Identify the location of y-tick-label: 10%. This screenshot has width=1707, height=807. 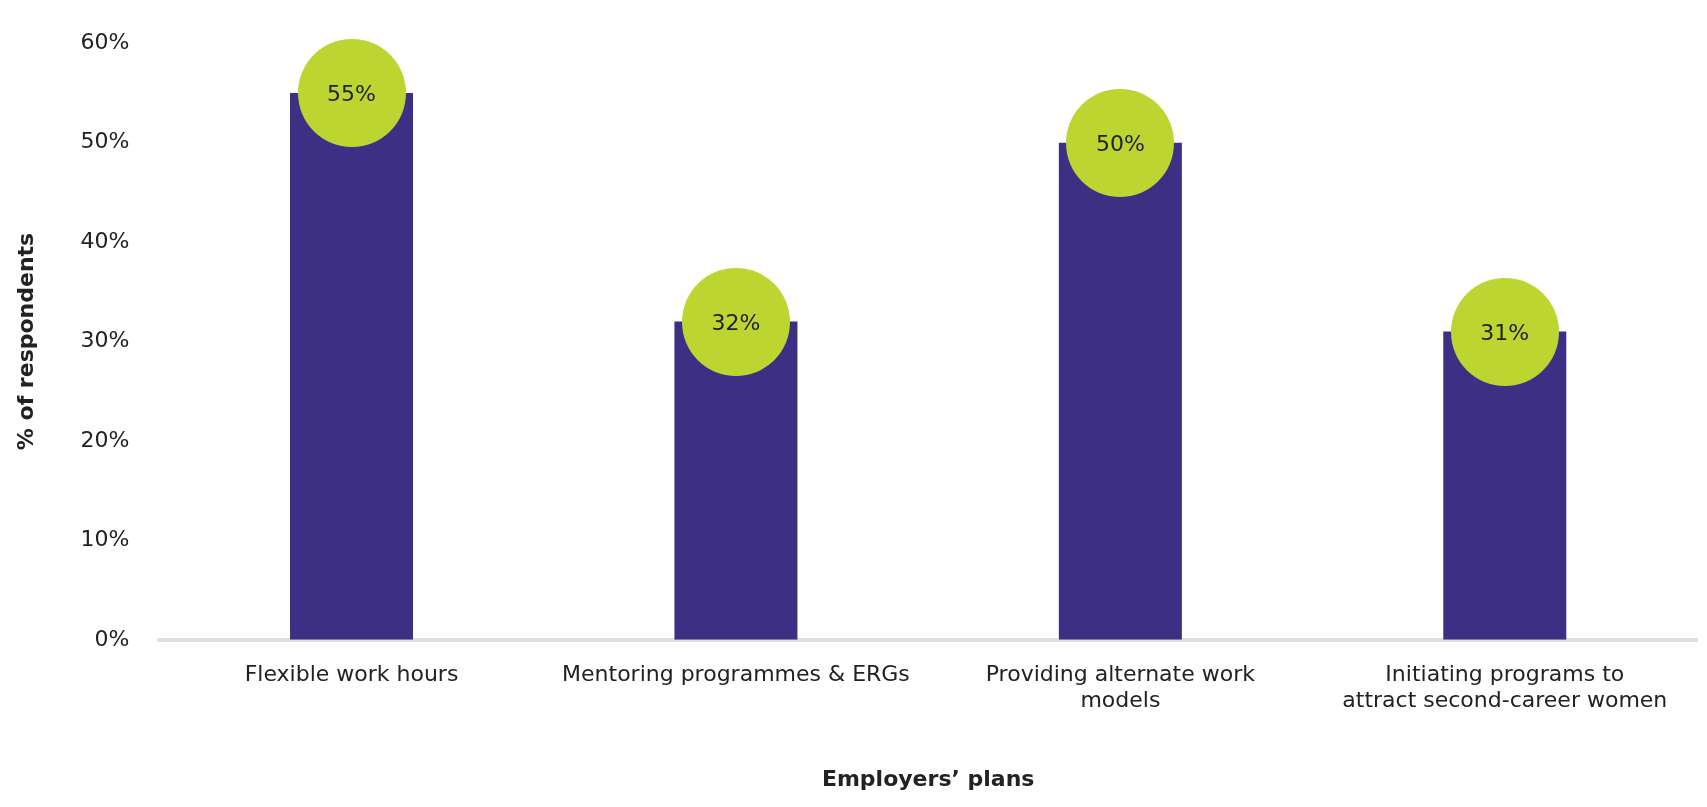
(105, 539).